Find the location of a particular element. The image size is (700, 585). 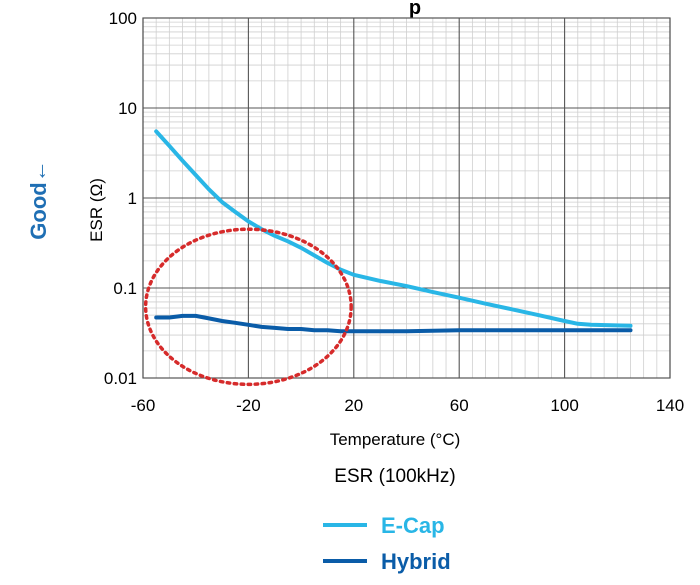

highlight-ellipse is located at coordinates (248, 307).